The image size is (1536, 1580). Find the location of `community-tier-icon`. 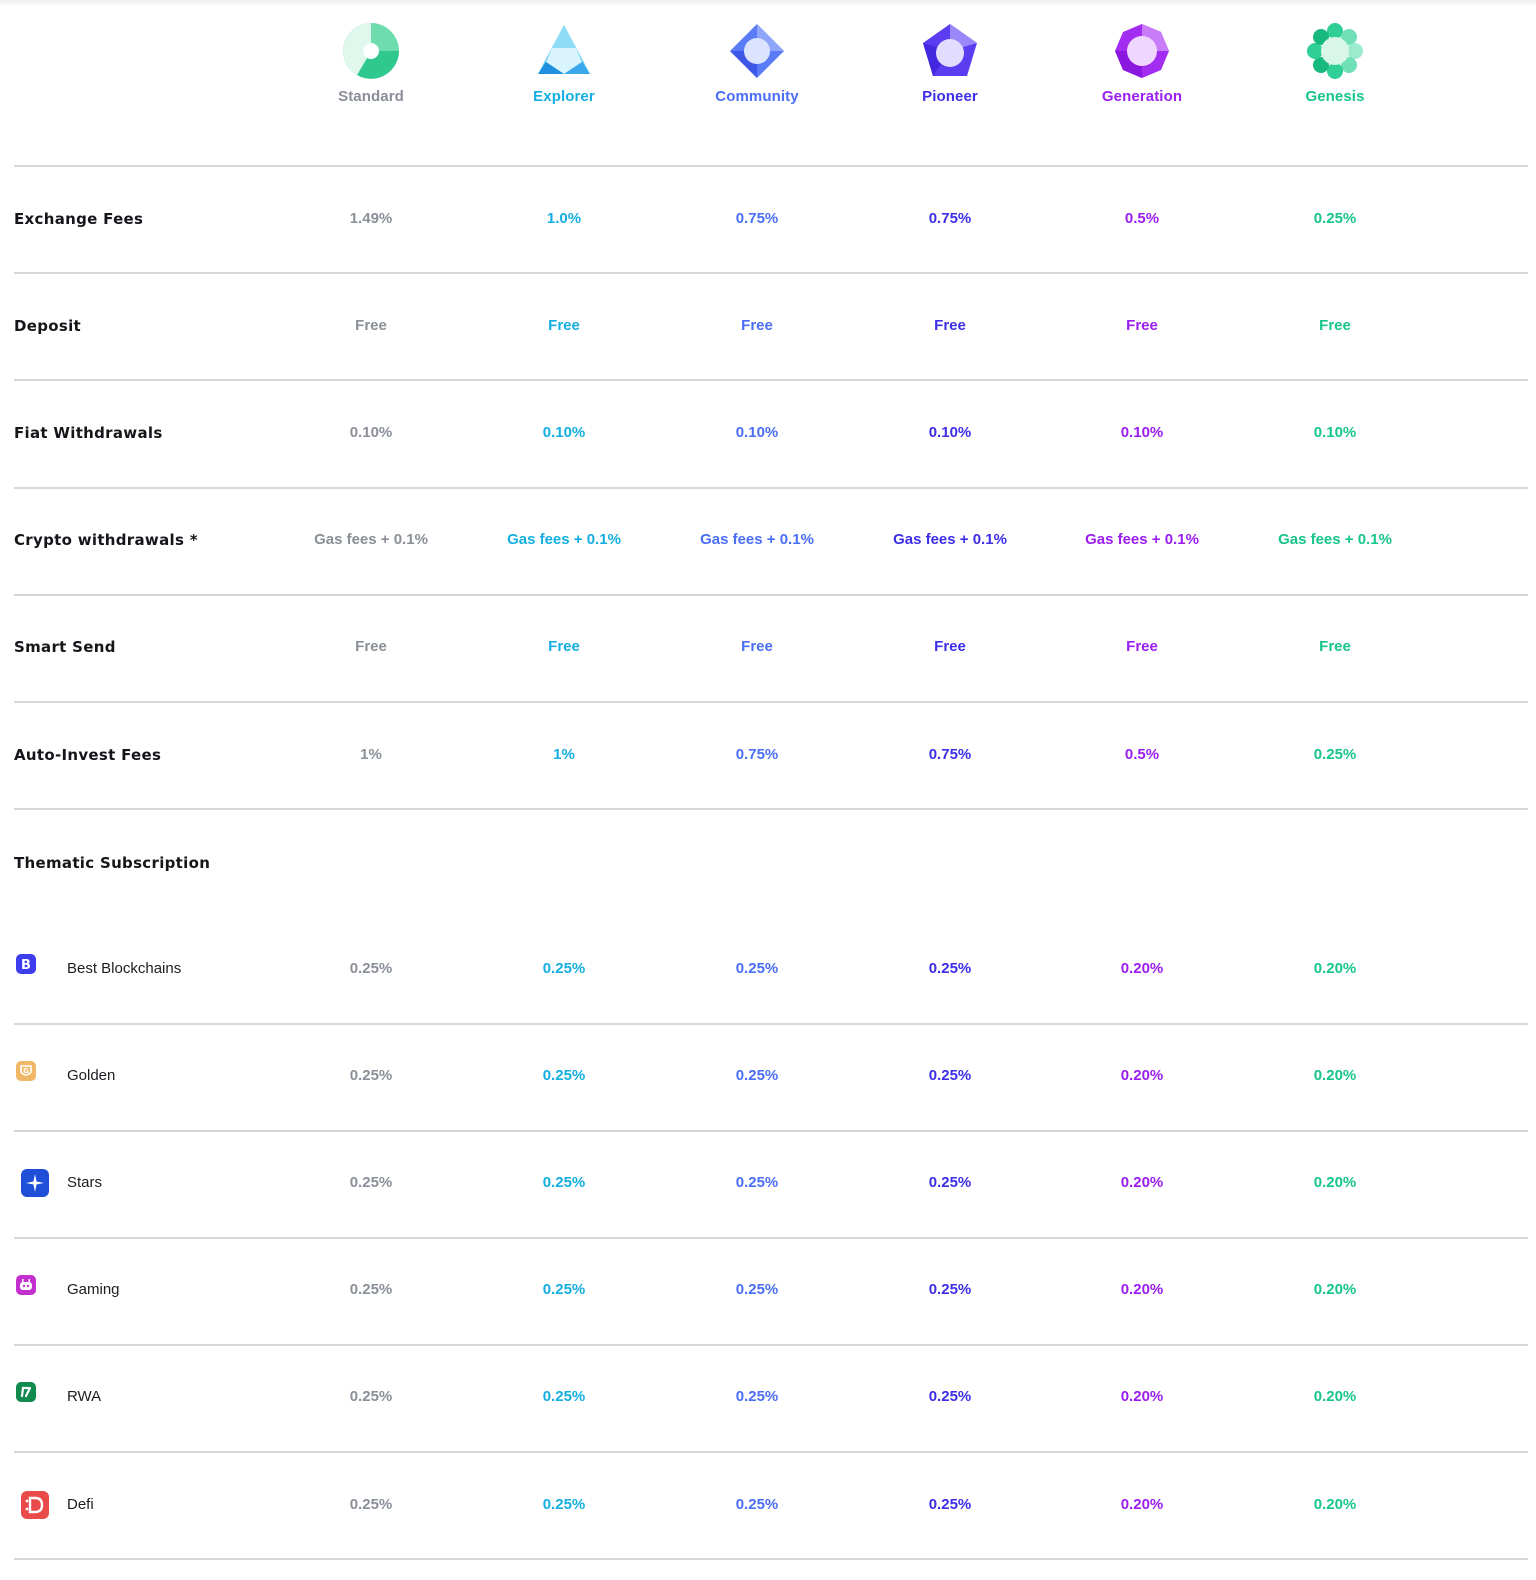

community-tier-icon is located at coordinates (757, 51).